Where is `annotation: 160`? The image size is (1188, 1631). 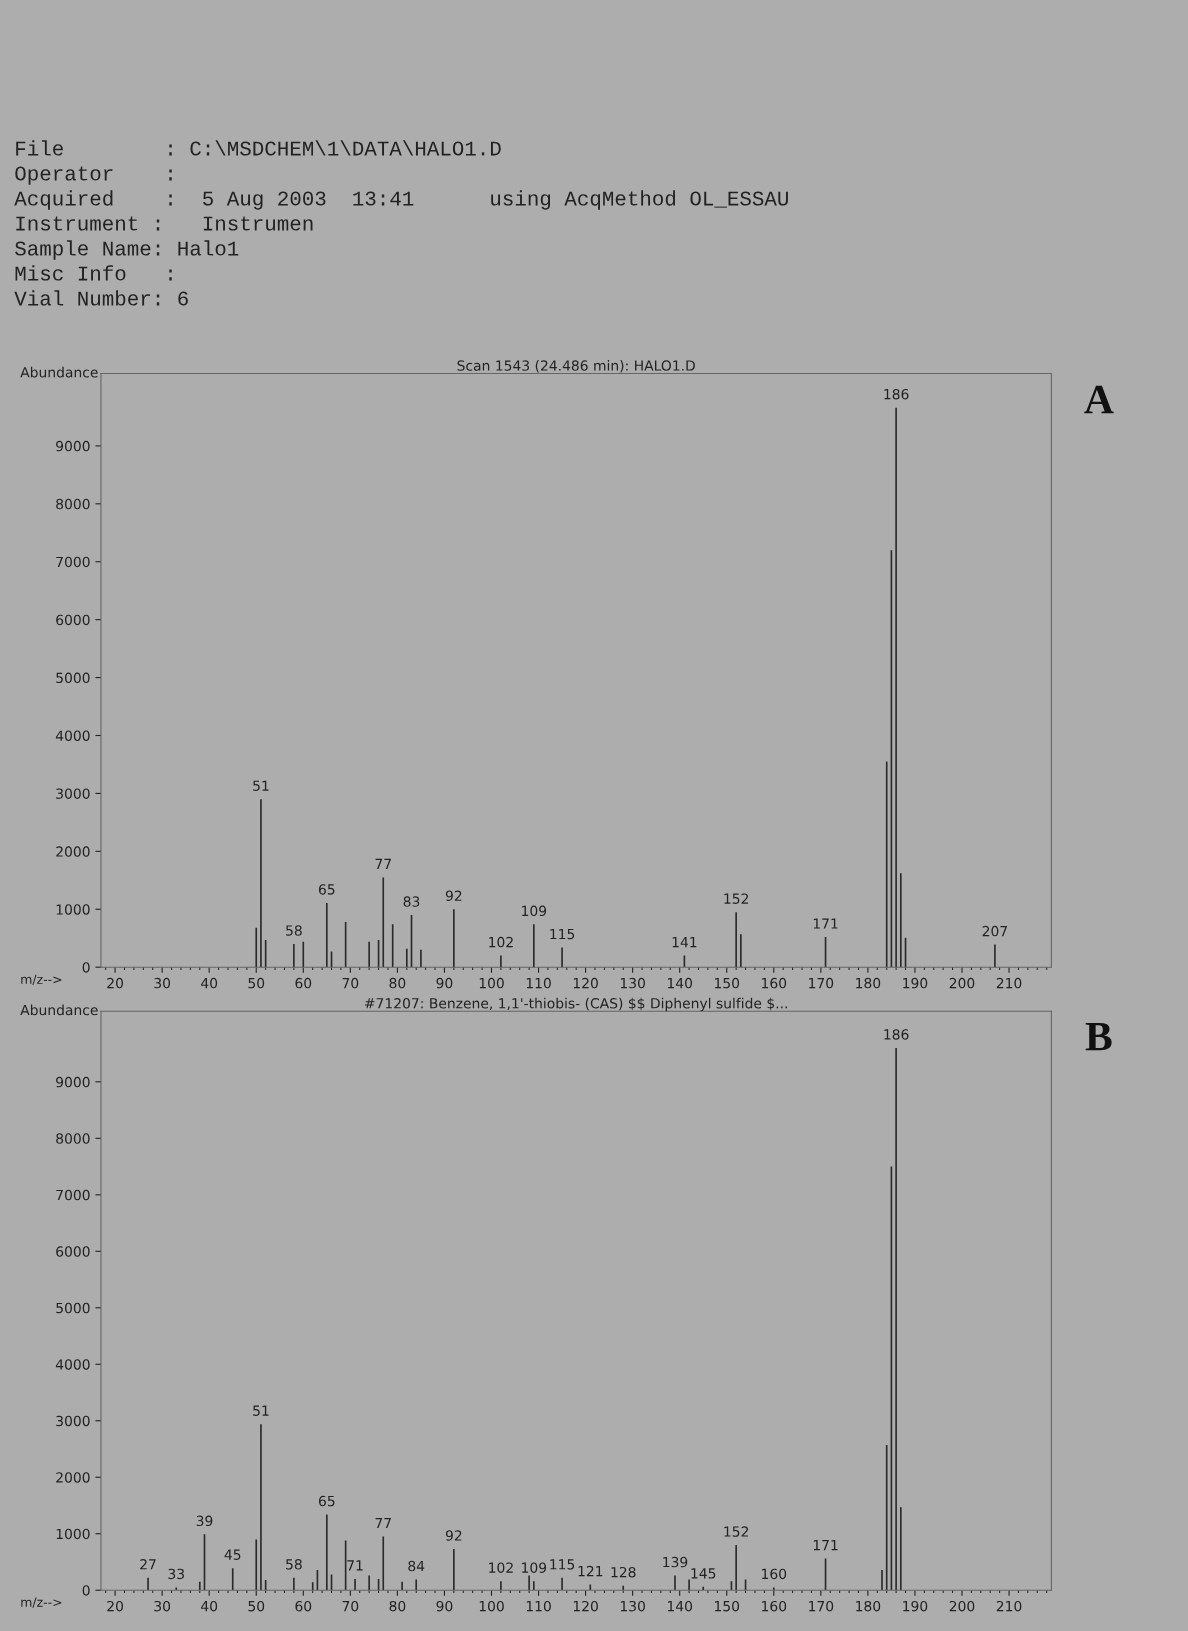
annotation: 160 is located at coordinates (774, 1574).